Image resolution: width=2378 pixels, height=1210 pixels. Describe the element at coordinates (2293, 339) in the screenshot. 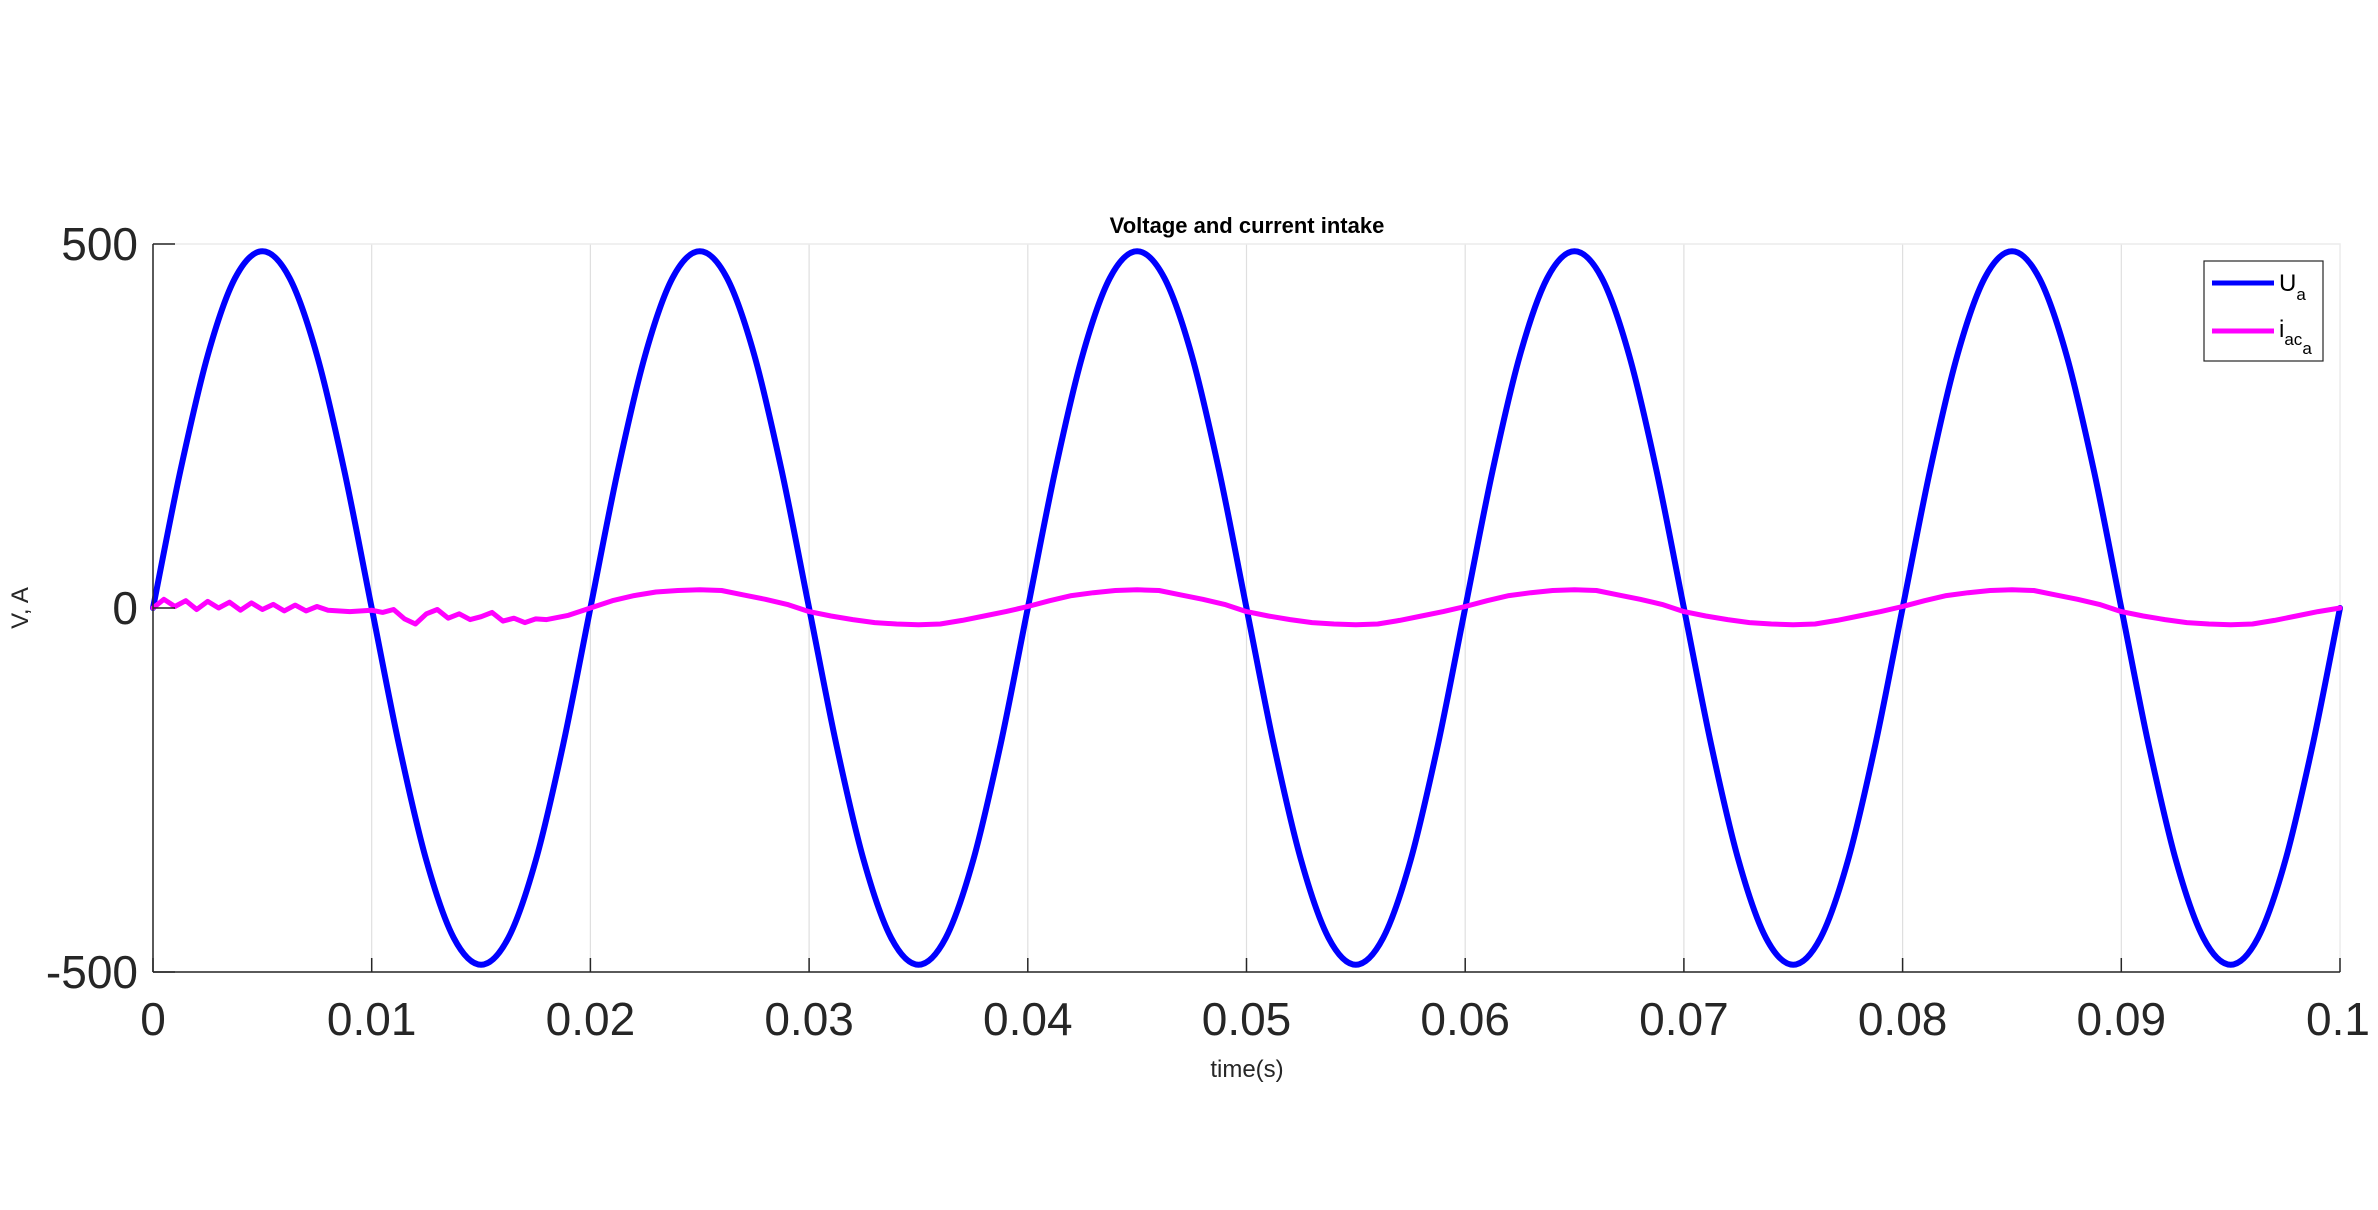

I see `legend-current-sub: ac` at that location.